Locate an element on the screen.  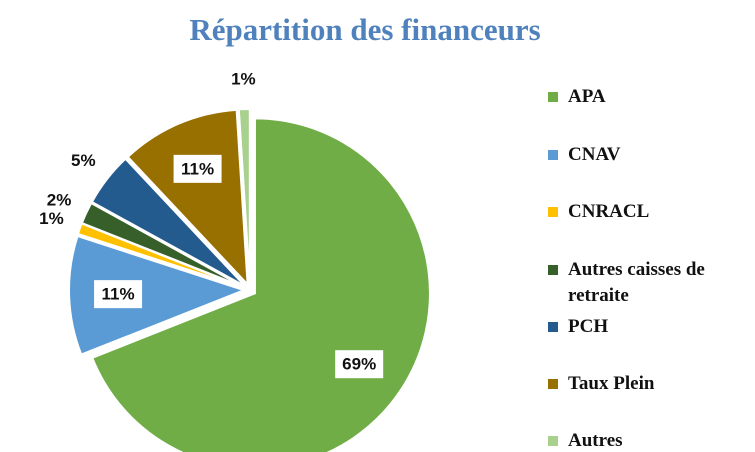
data-label: 5% is located at coordinates (83, 160).